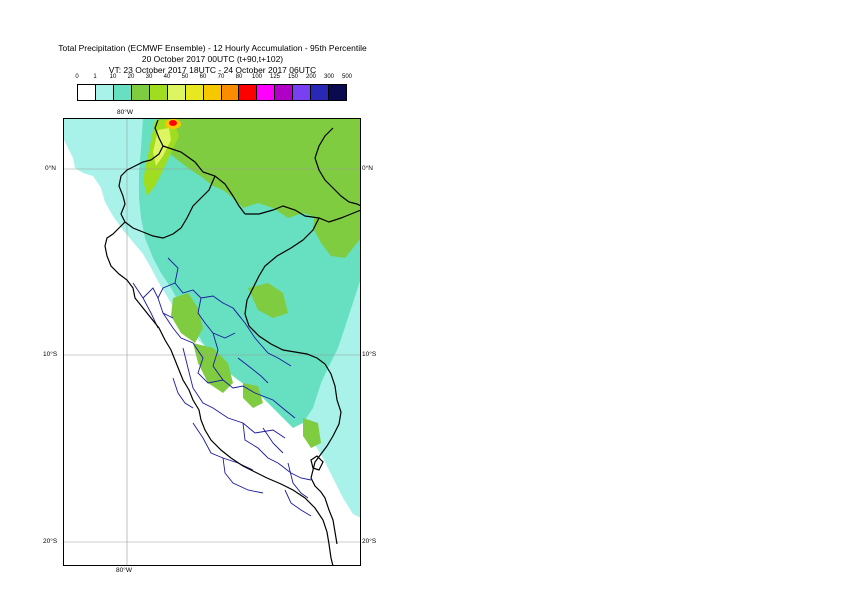  What do you see at coordinates (312, 433) in the screenshot?
I see `precip-green-patch3` at bounding box center [312, 433].